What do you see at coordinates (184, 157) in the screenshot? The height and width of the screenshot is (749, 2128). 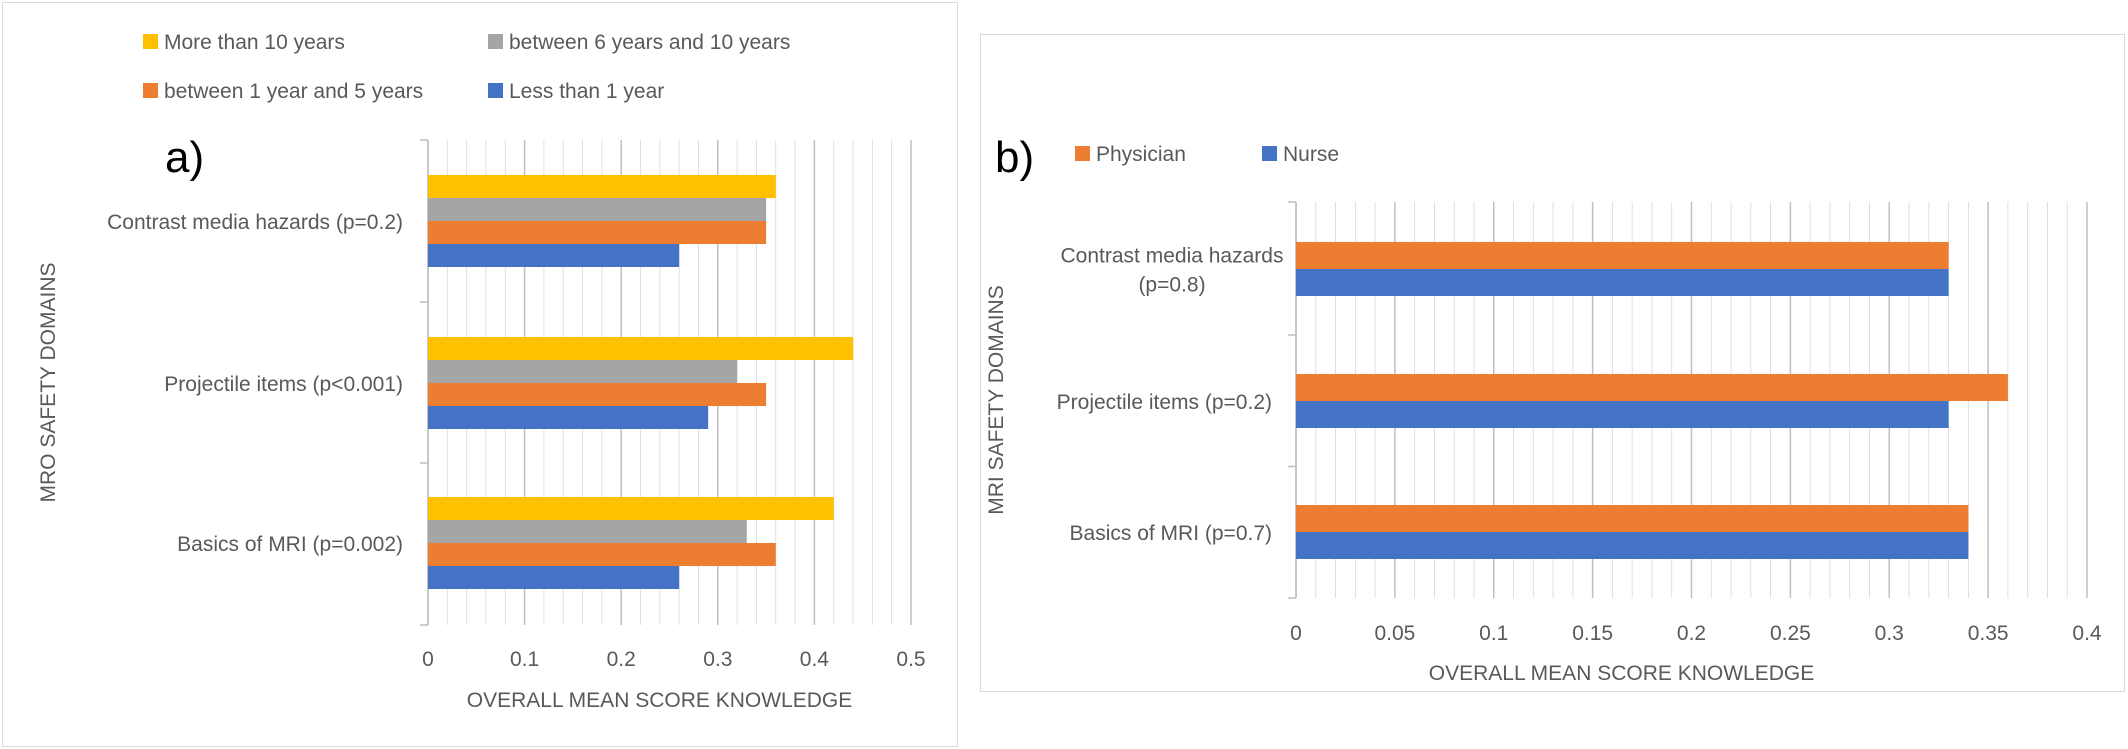 I see `panel-label: a)` at bounding box center [184, 157].